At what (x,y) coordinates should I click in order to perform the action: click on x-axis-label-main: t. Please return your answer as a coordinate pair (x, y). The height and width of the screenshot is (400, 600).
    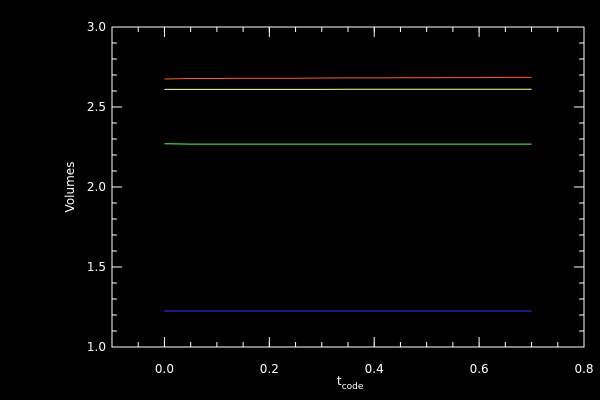
    Looking at the image, I should click on (339, 381).